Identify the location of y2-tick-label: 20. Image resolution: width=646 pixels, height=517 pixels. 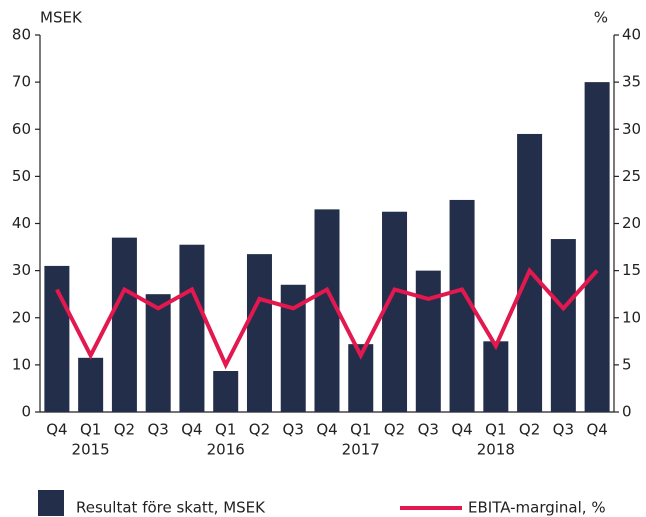
(631, 223).